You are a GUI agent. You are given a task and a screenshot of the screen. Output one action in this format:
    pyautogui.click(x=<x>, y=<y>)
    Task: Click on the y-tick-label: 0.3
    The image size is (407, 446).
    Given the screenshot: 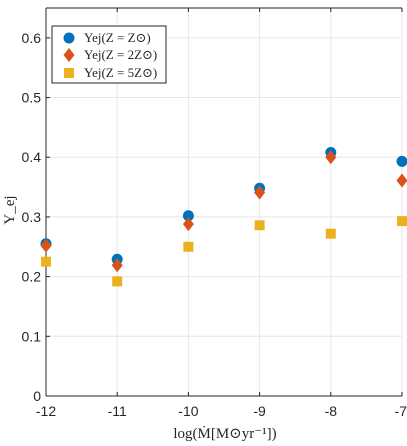 What is the action you would take?
    pyautogui.click(x=32, y=217)
    